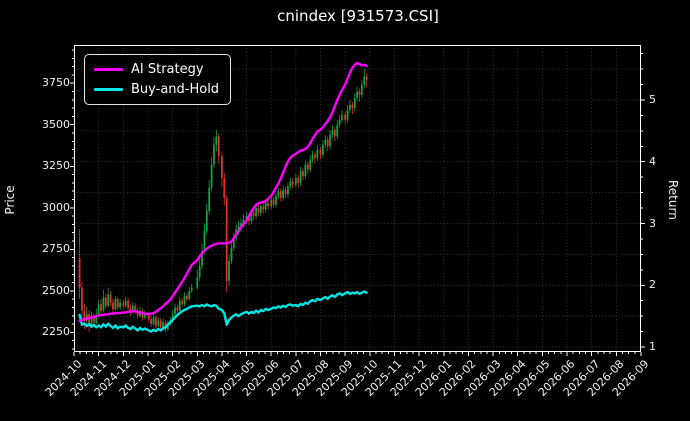 This screenshot has width=690, height=421. Describe the element at coordinates (158, 79) in the screenshot. I see `legend: AI Strategy Buy-and-Hold` at that location.